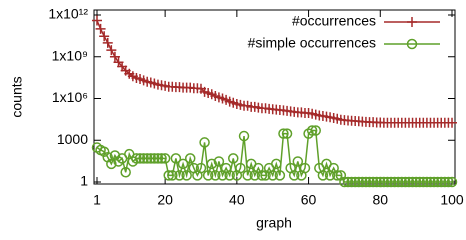 Image resolution: width=466 pixels, height=240 pixels. What do you see at coordinates (84, 181) in the screenshot?
I see `y-tick-label: 1` at bounding box center [84, 181].